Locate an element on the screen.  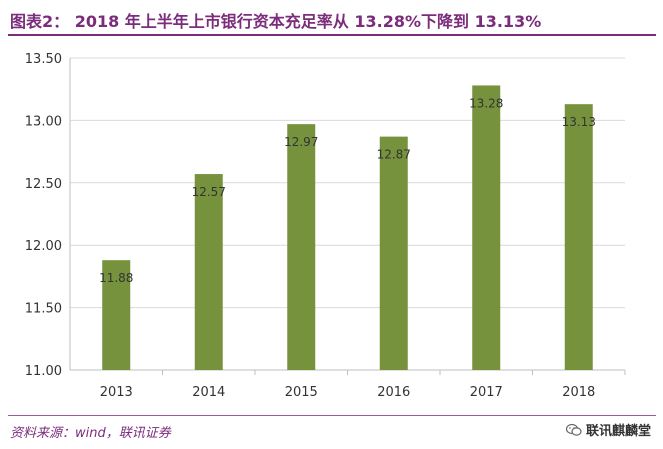
x-tick-label: 2015 is located at coordinates (301, 392).